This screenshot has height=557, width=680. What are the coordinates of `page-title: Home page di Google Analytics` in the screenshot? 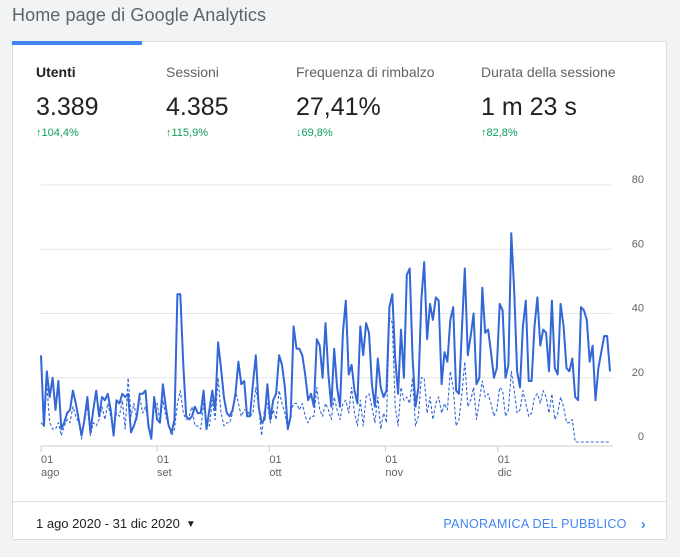 It's located at (139, 15).